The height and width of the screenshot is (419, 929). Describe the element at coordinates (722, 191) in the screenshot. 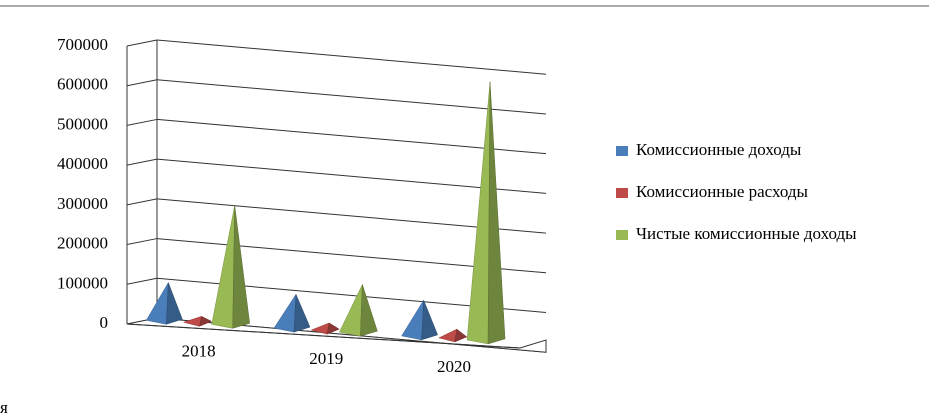

I see `legend-label-commission-expenses: Комиссионные расходы` at that location.